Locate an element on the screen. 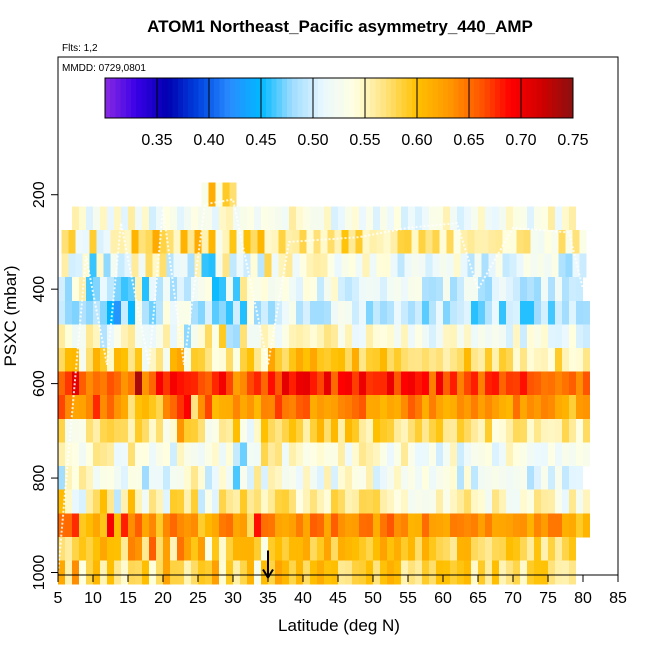 Image resolution: width=650 pixels, height=650 pixels. y-tick-label: 800 is located at coordinates (39, 478).